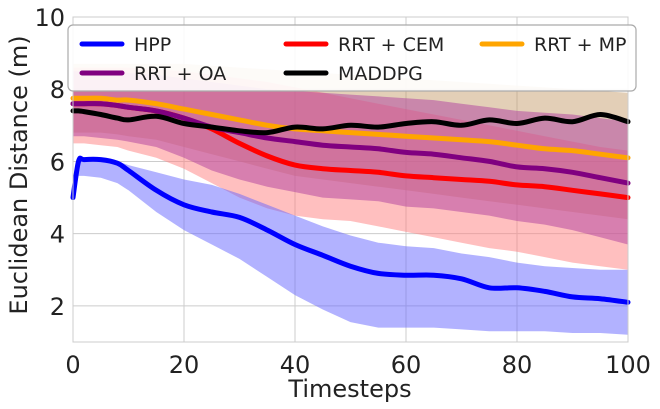  I want to click on y-tick-label: 6, so click(57, 162).